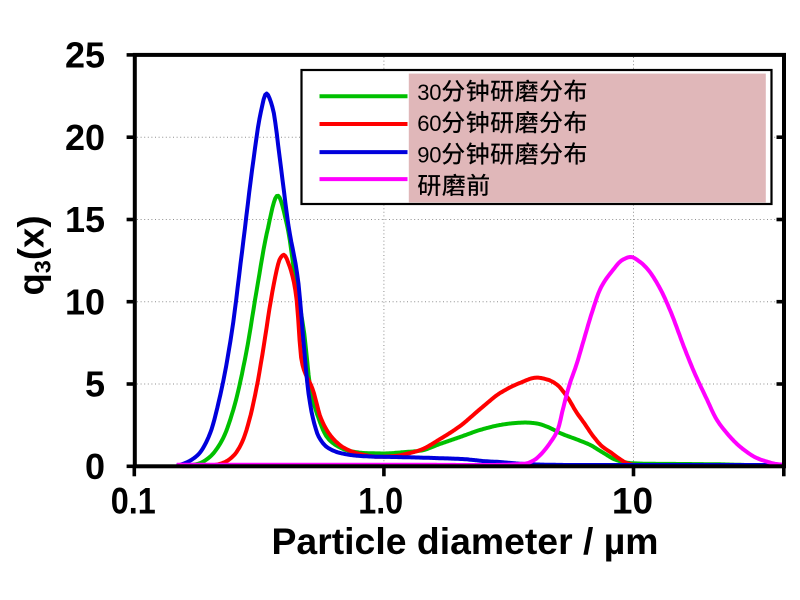 The width and height of the screenshot is (800, 600). What do you see at coordinates (33, 256) in the screenshot?
I see `svg-text: q3(x)` at bounding box center [33, 256].